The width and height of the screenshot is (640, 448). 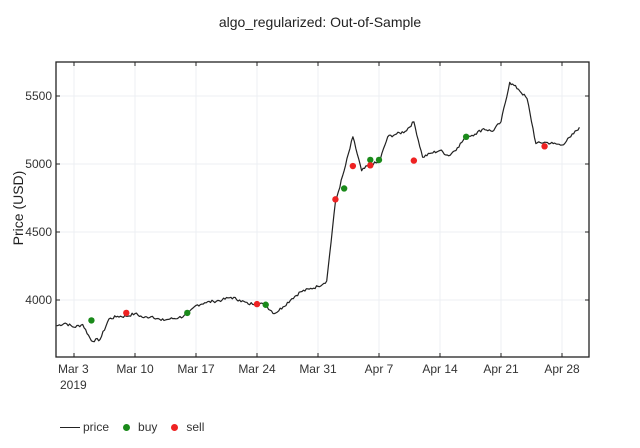 What do you see at coordinates (73, 385) in the screenshot?
I see `x-tick-year-label: 2019` at bounding box center [73, 385].